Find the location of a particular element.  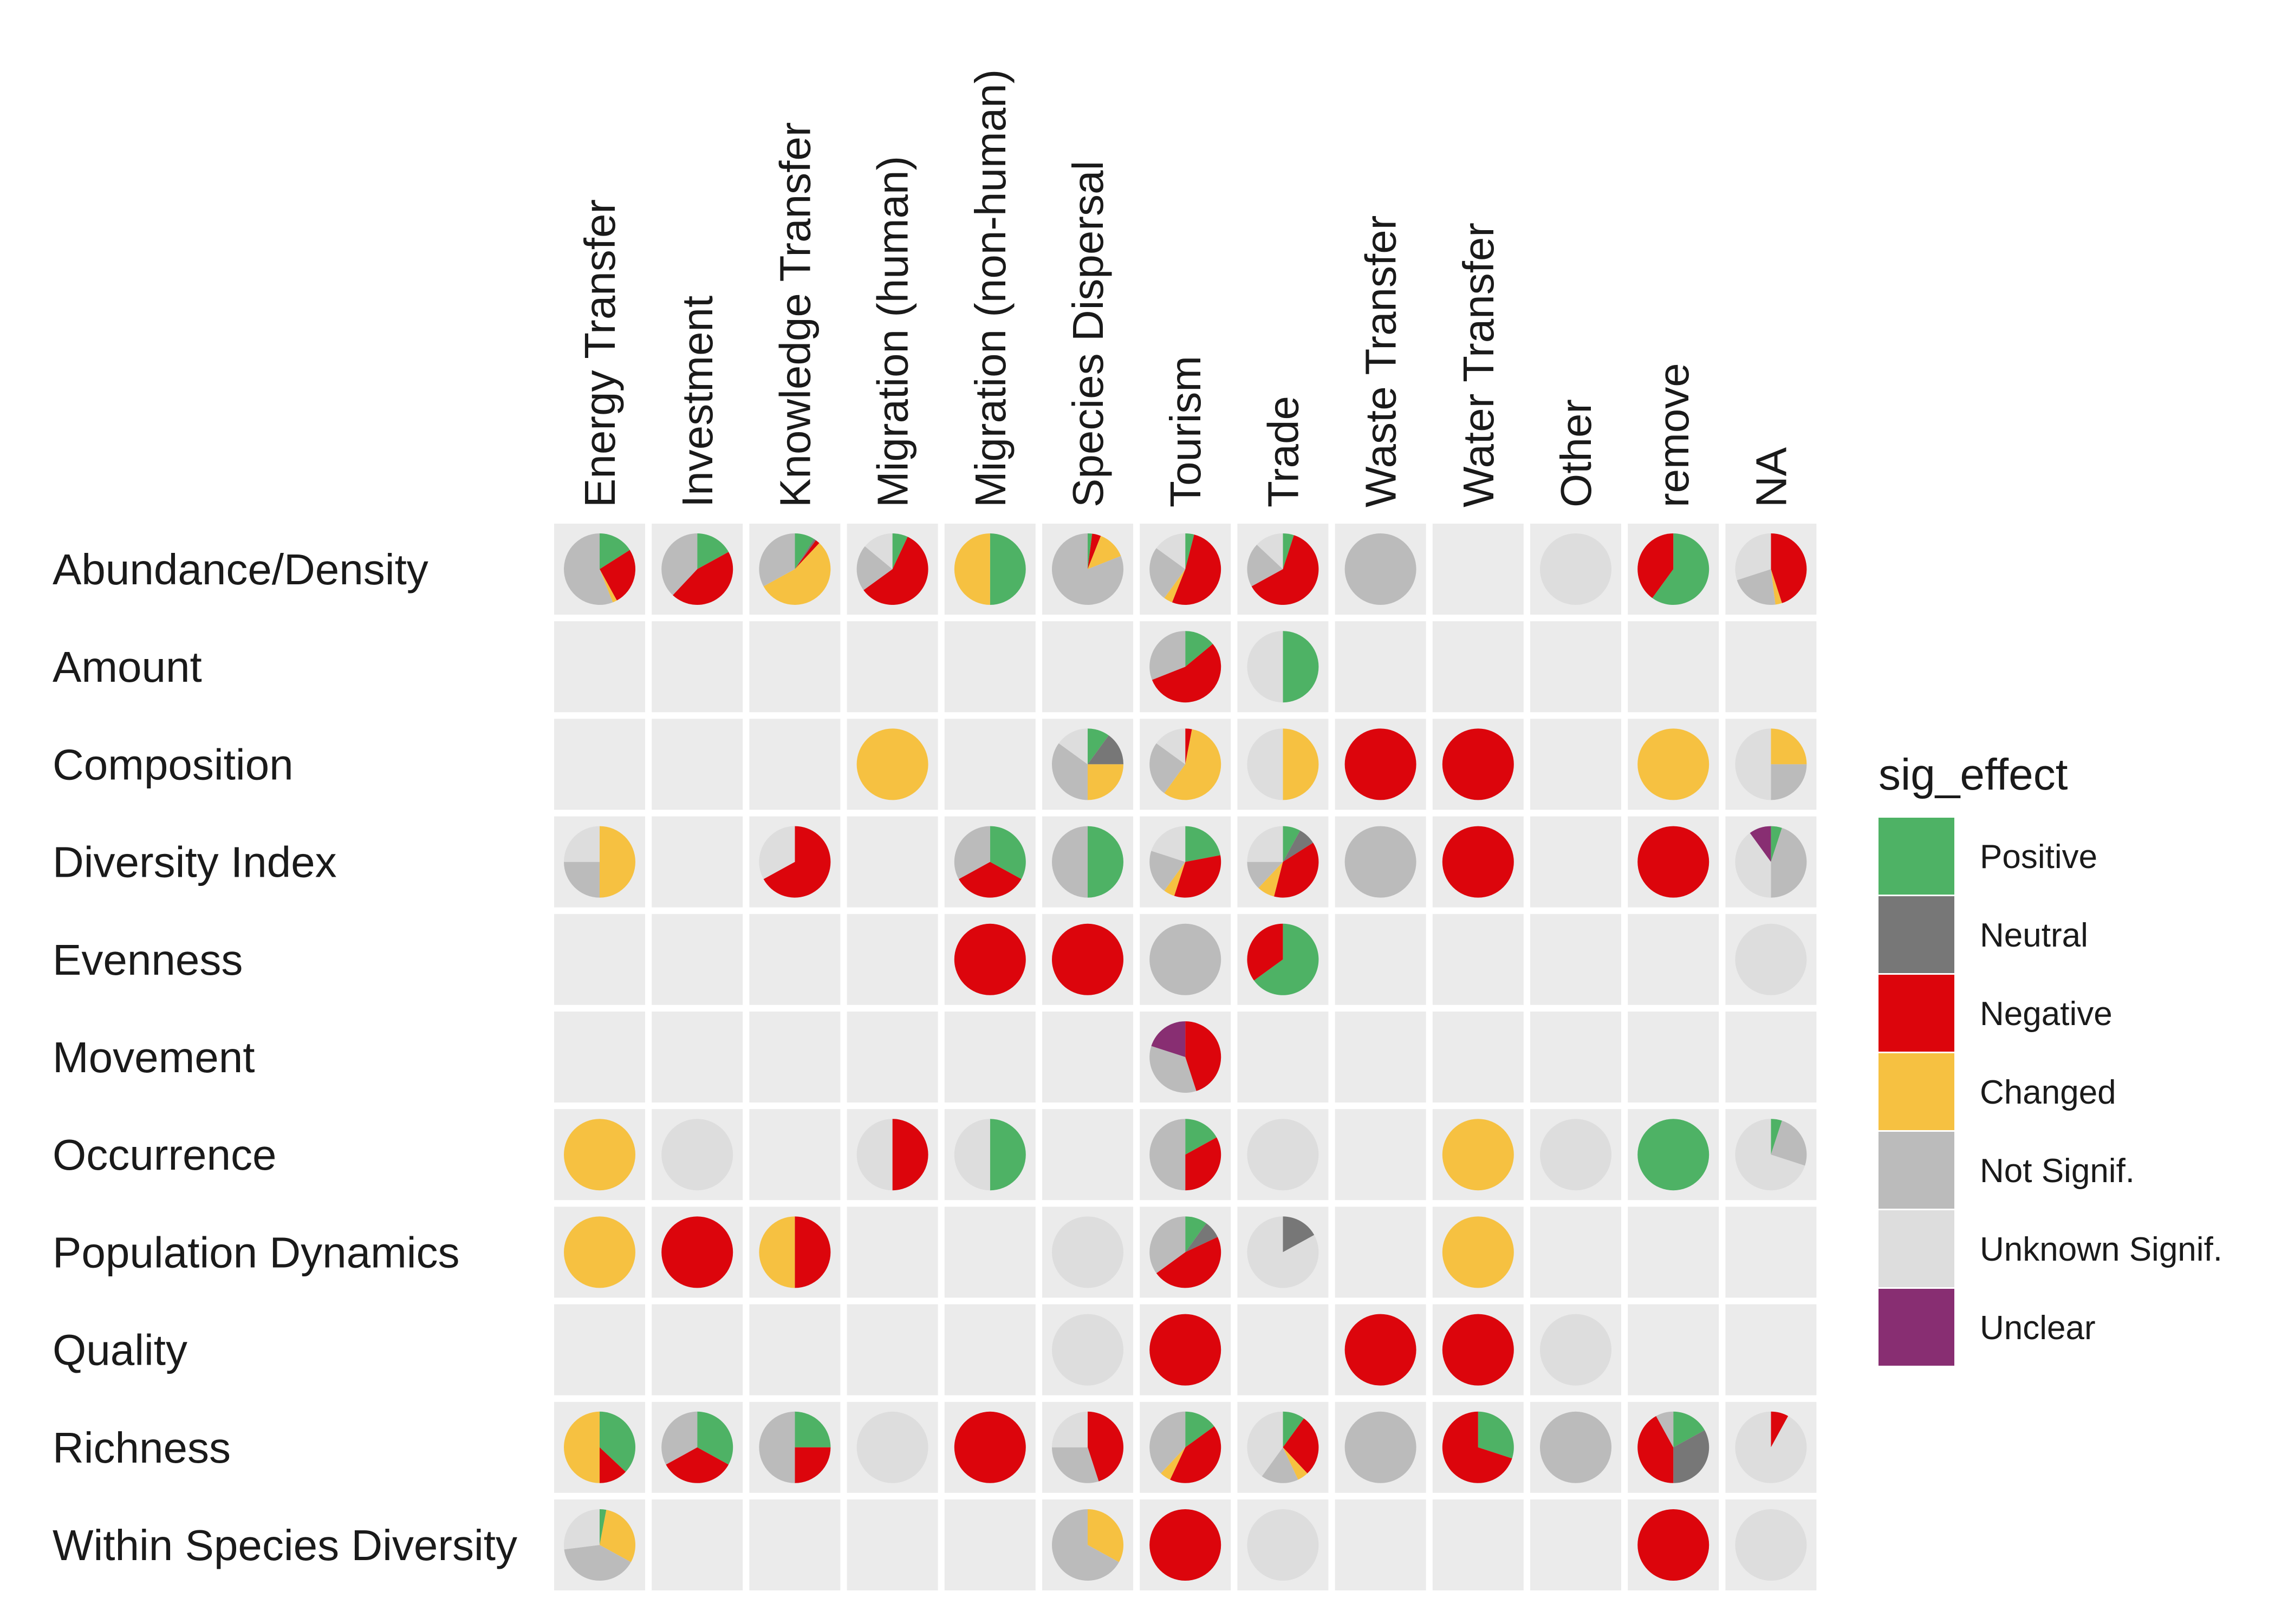

pie-population-dynamics-knowledge-transfer is located at coordinates (795, 1252).